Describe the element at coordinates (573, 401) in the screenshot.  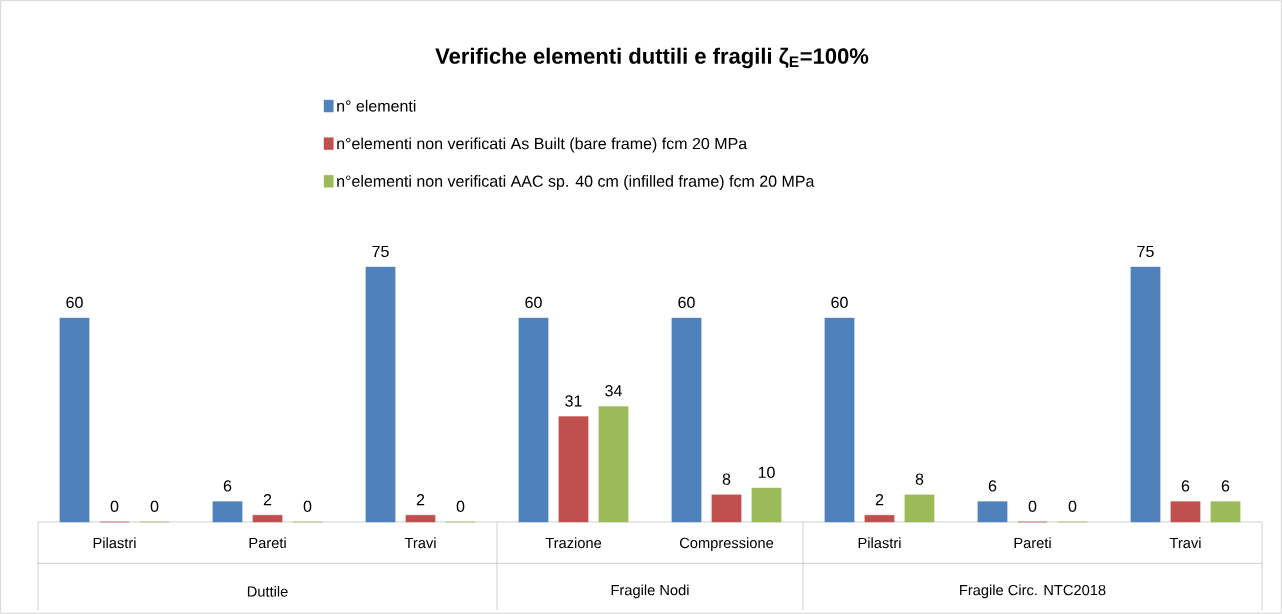
I see `data-label: 31` at that location.